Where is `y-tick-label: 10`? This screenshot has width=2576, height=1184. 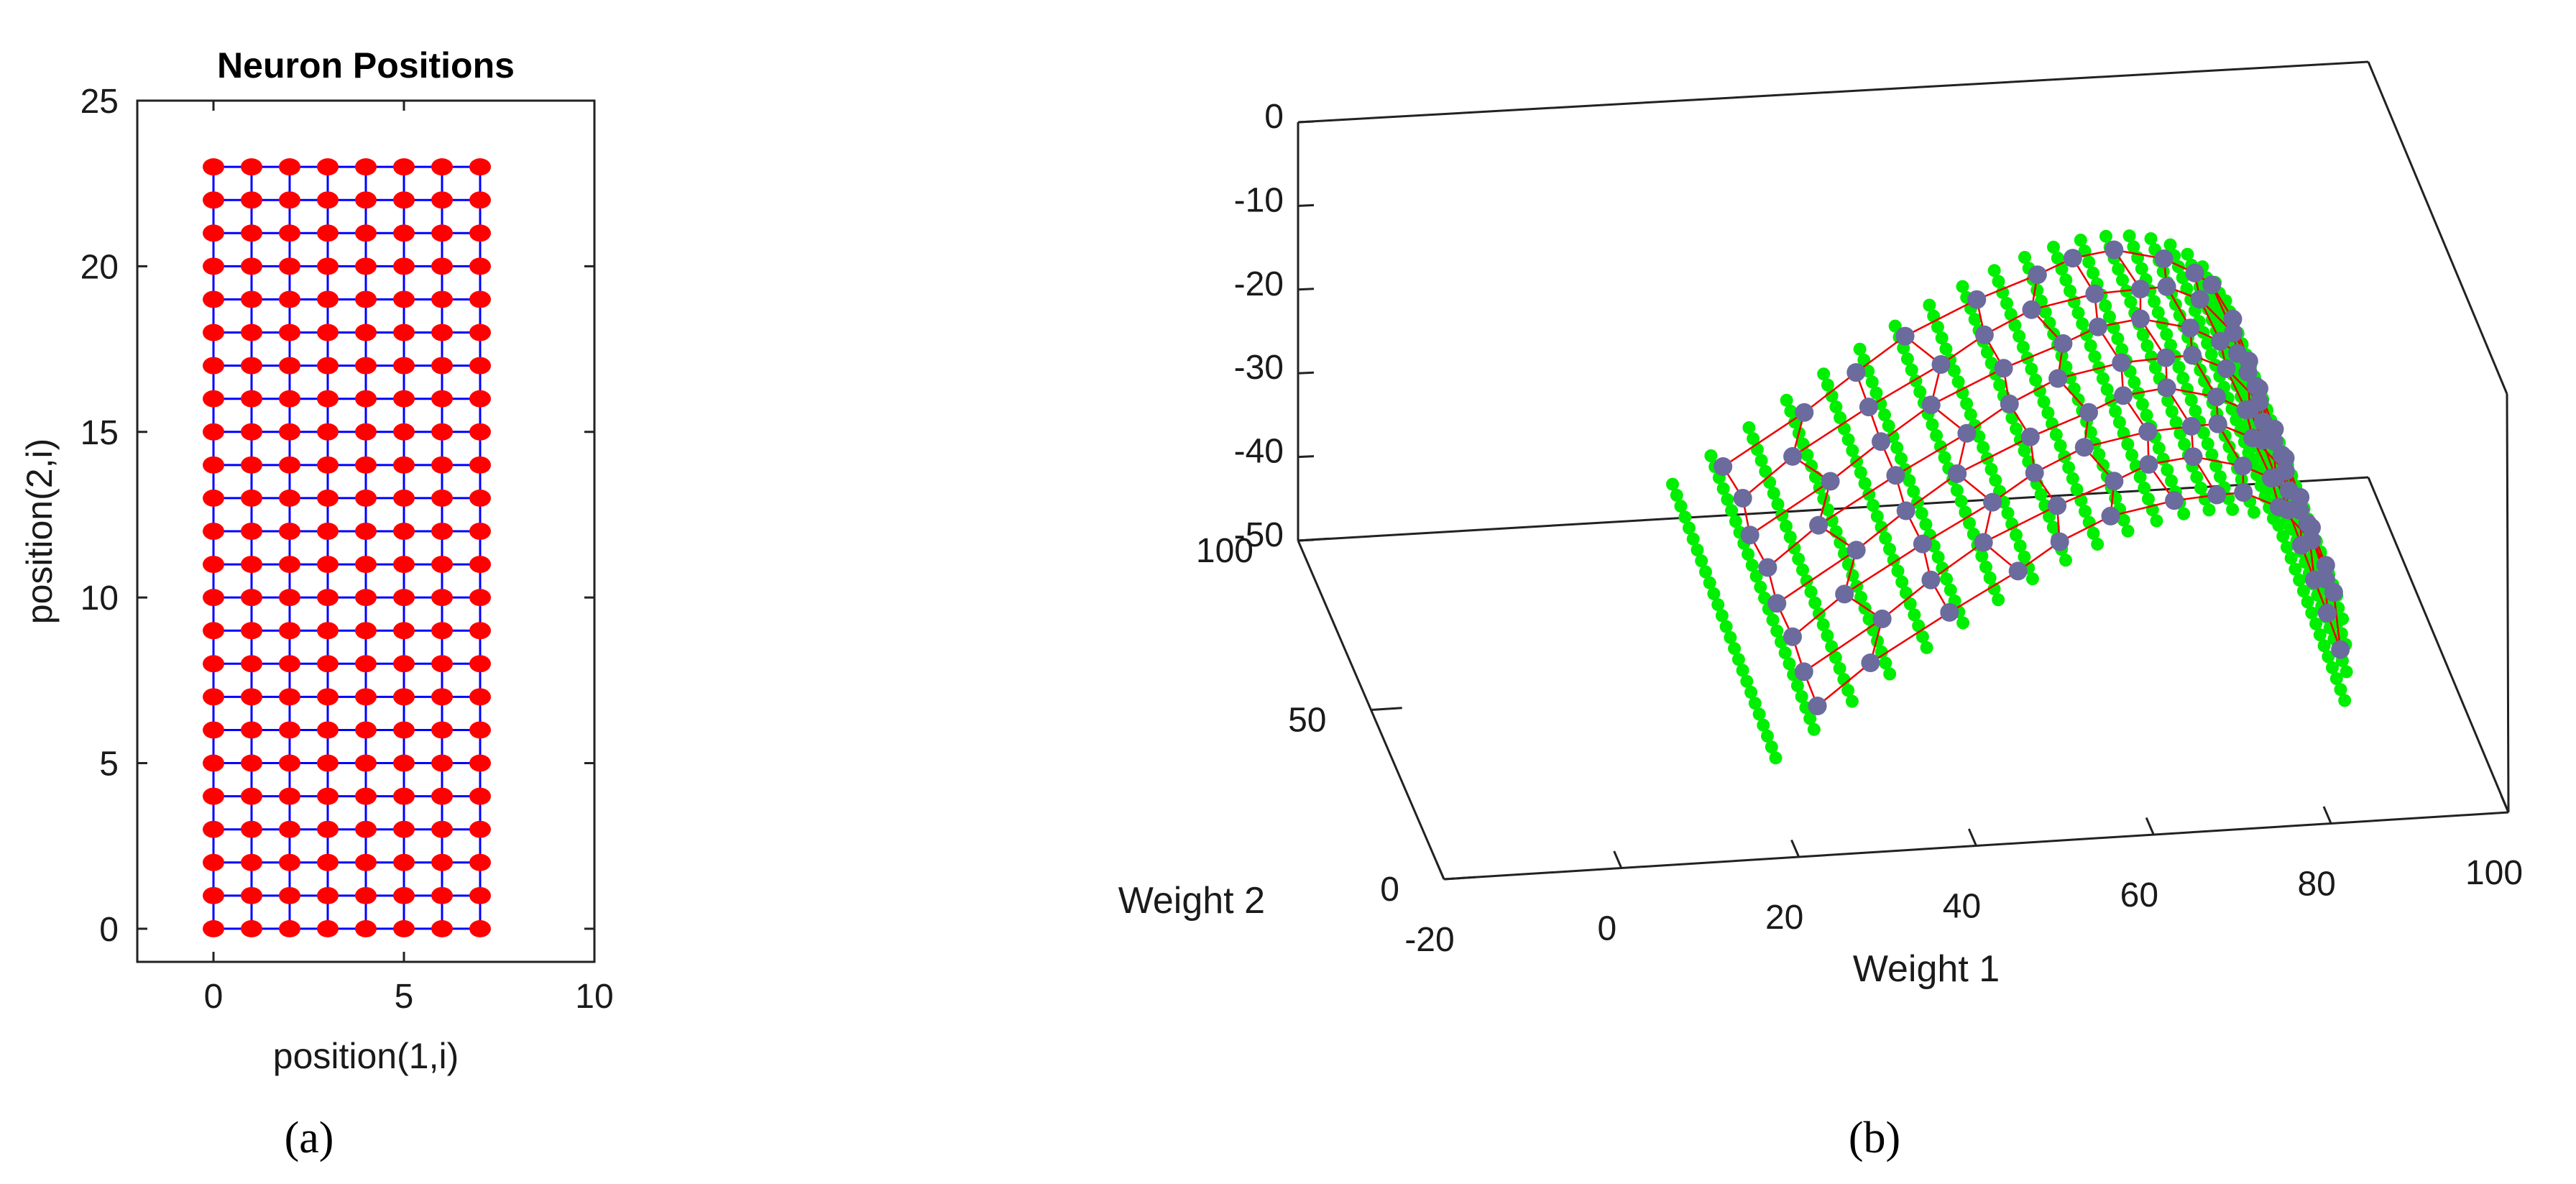
y-tick-label: 10 is located at coordinates (99, 599).